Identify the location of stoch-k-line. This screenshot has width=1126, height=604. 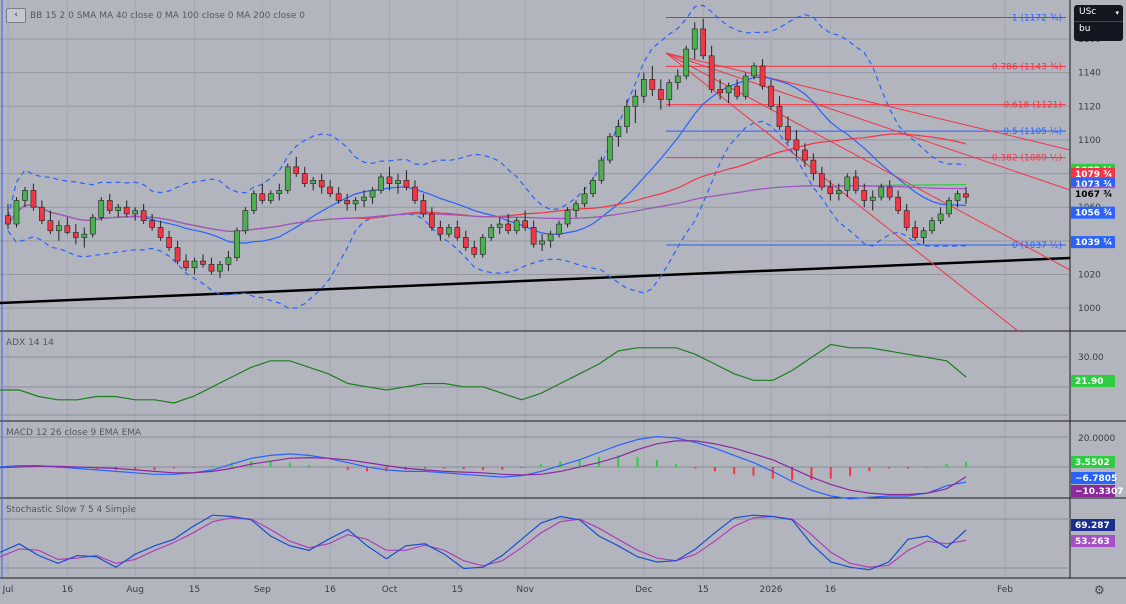
(483, 542).